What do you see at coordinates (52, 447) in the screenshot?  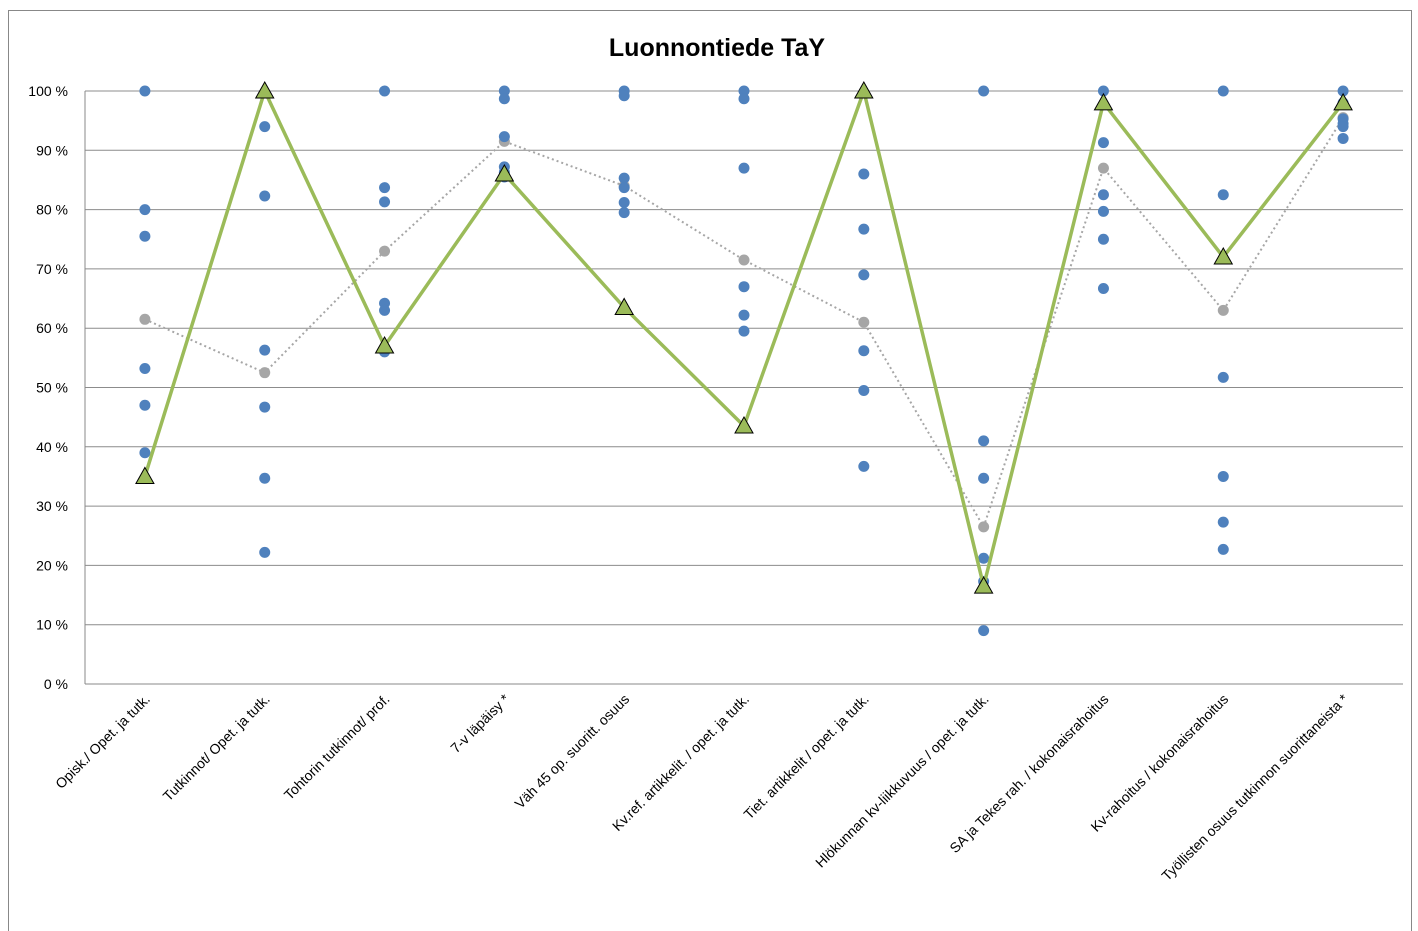 I see `y-tick-label: 40 %` at bounding box center [52, 447].